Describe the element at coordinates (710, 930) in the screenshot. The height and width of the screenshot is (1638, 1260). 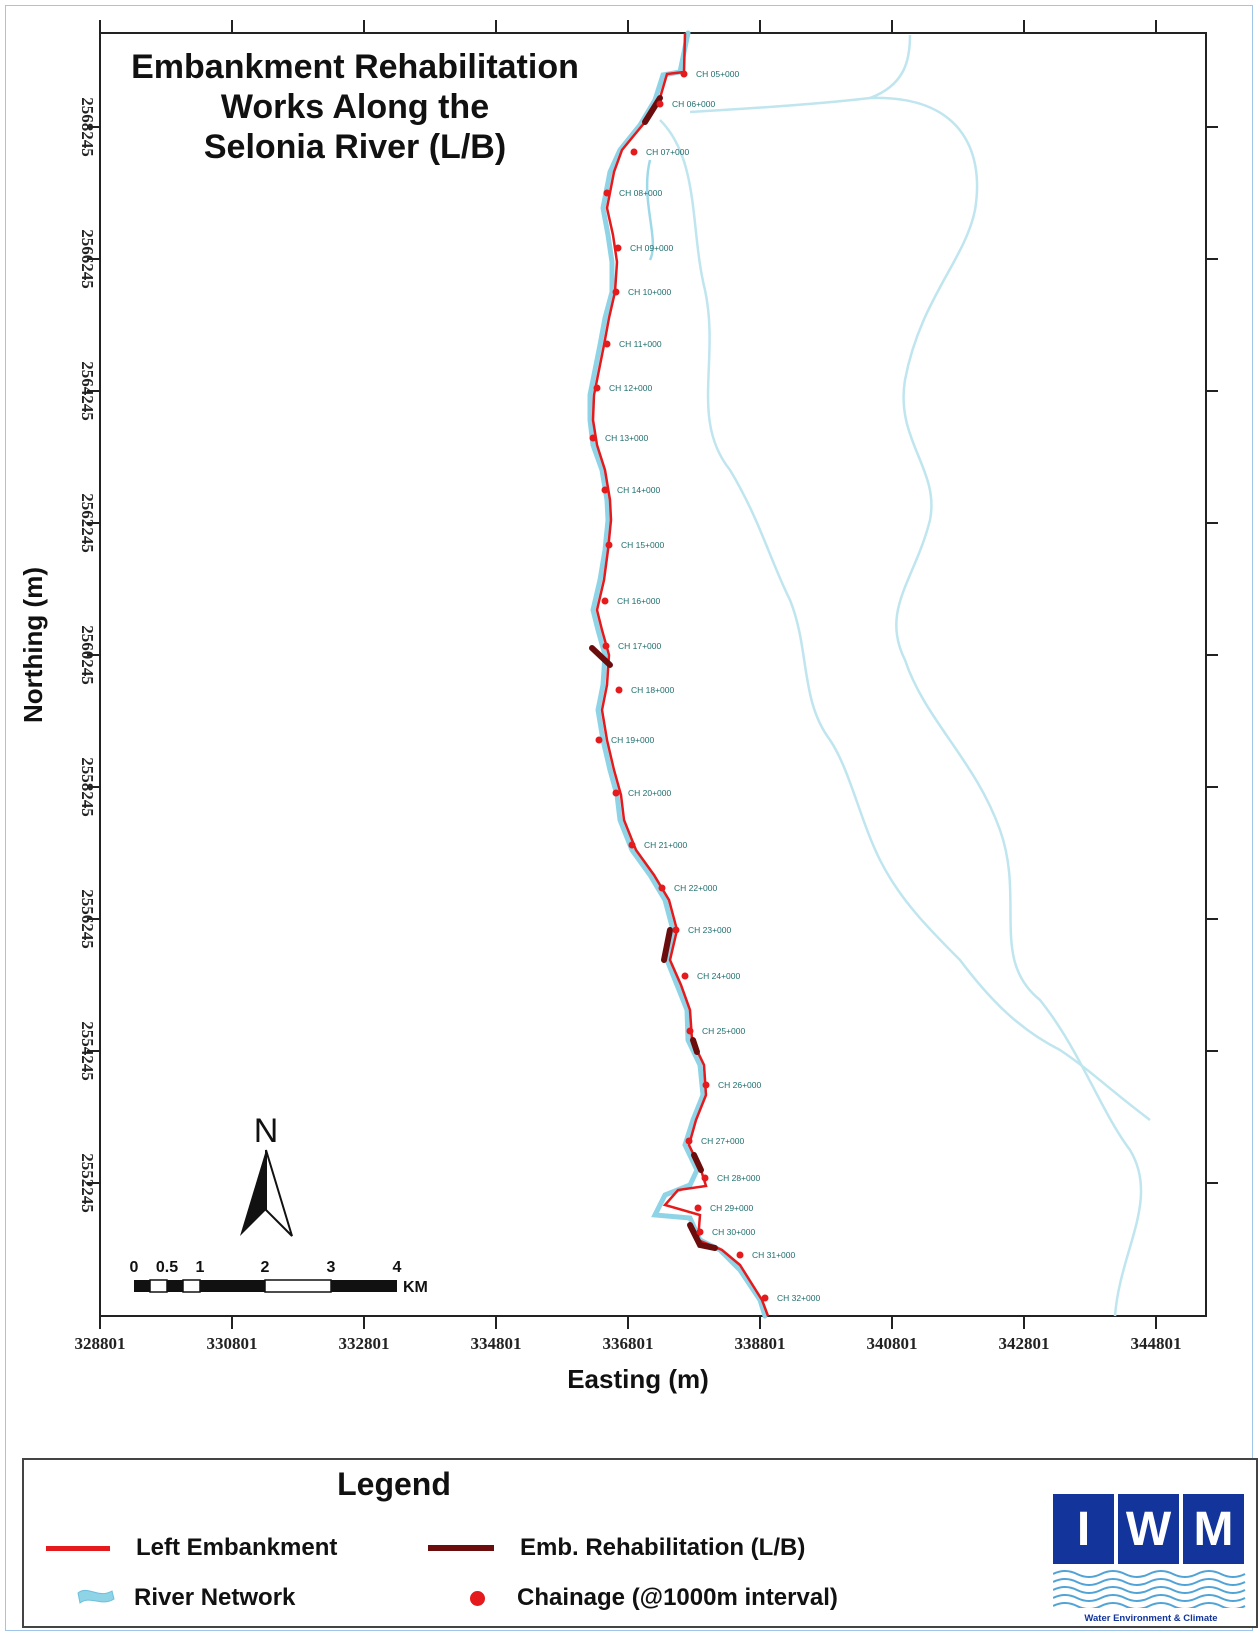
I see `chainage-label: CH 23+000` at that location.